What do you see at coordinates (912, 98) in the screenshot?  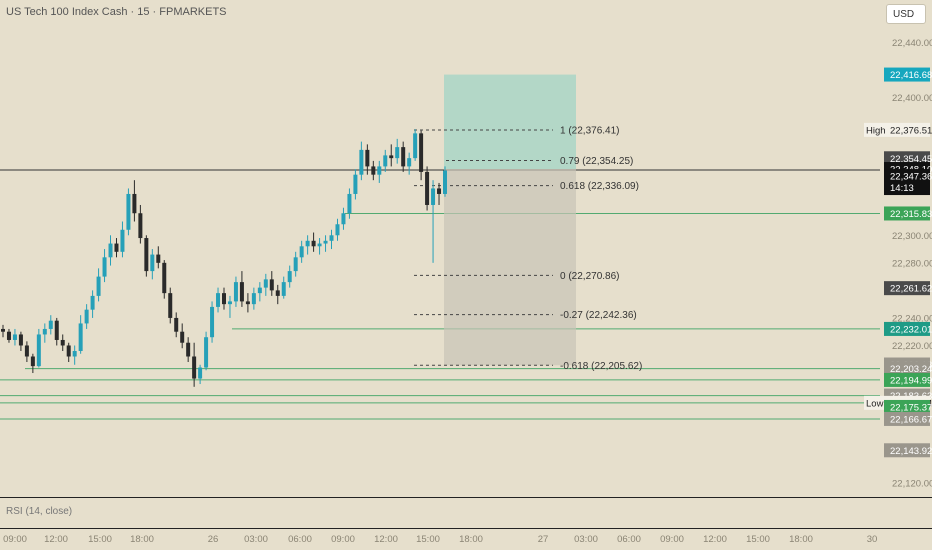 I see `price-tick-label: 22,400.00` at bounding box center [912, 98].